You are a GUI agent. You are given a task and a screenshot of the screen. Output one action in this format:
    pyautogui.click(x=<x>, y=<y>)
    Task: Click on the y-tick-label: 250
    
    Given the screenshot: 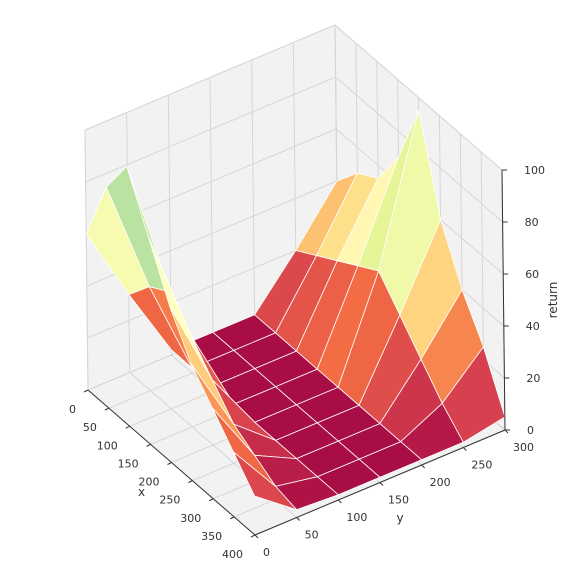 What is the action you would take?
    pyautogui.click(x=481, y=465)
    